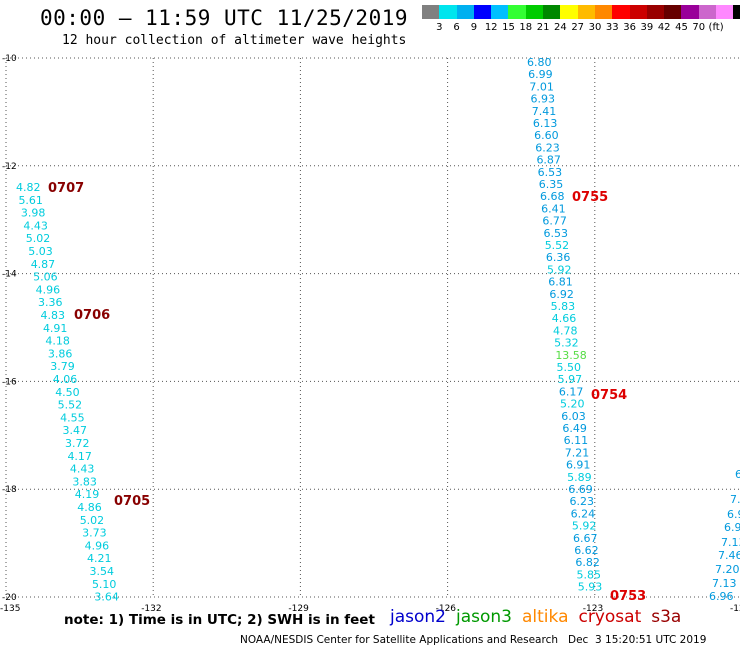 The height and width of the screenshot is (650, 740). Describe the element at coordinates (552, 196) in the screenshot. I see `wave-height-value: 6.68` at that location.